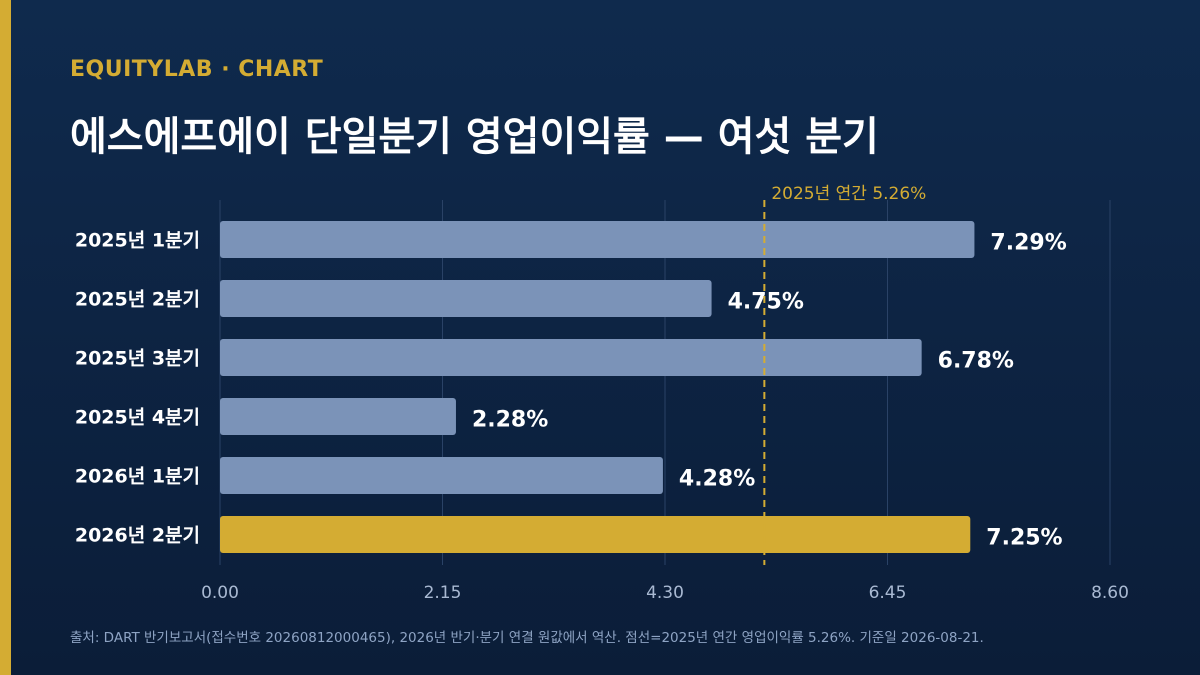 The width and height of the screenshot is (1200, 675). What do you see at coordinates (888, 593) in the screenshot?
I see `x-tick-label: 6.45` at bounding box center [888, 593].